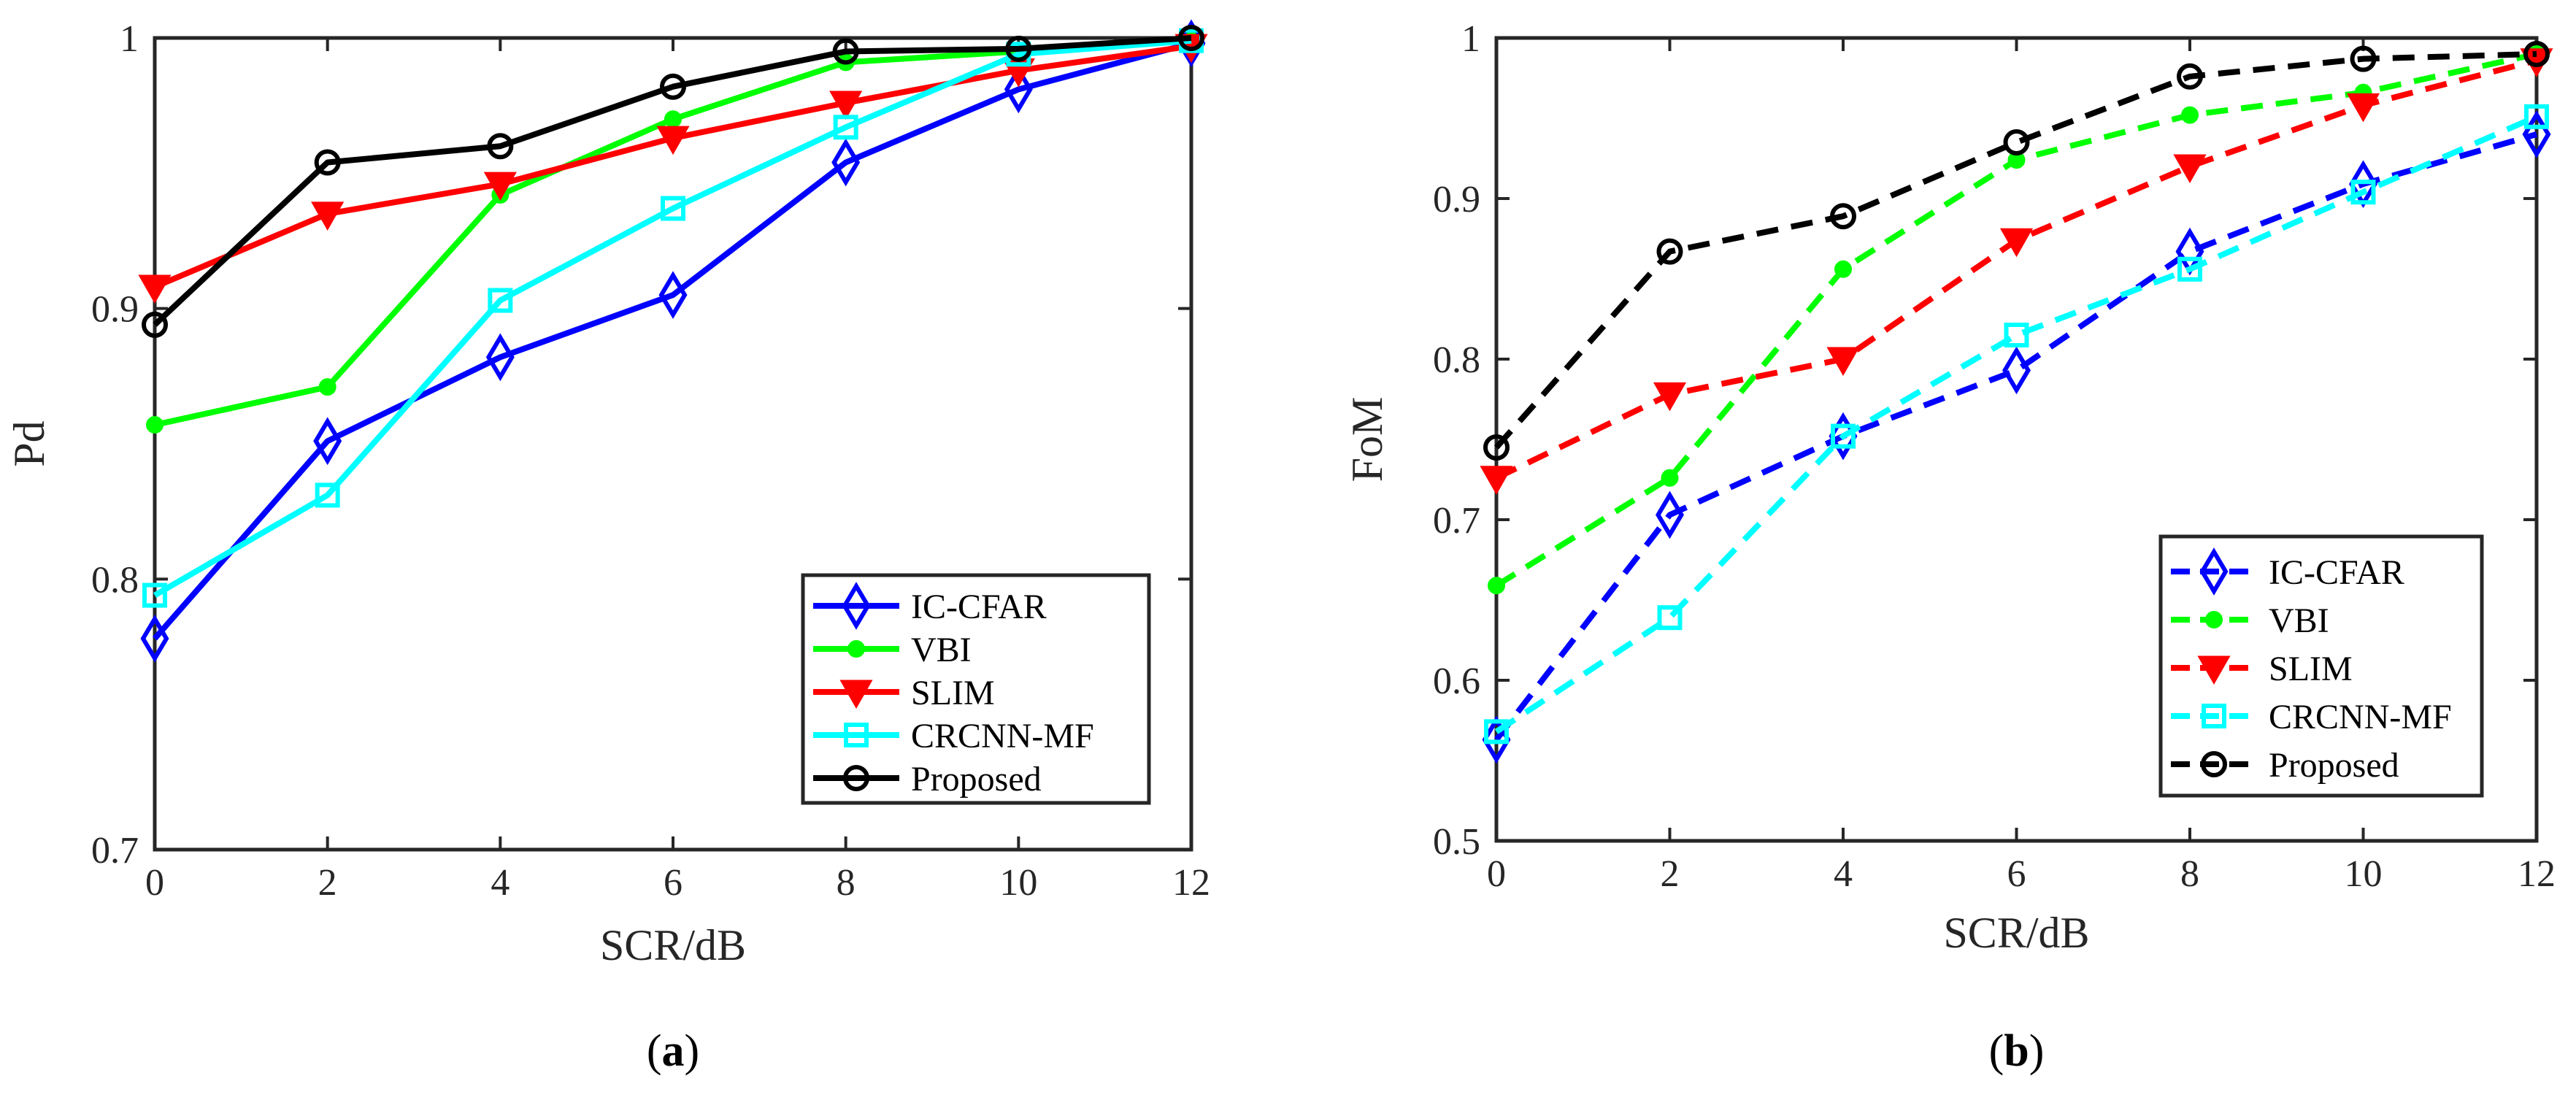  Describe the element at coordinates (1456, 842) in the screenshot. I see `chart-b-y-tick-label: 0.5` at that location.